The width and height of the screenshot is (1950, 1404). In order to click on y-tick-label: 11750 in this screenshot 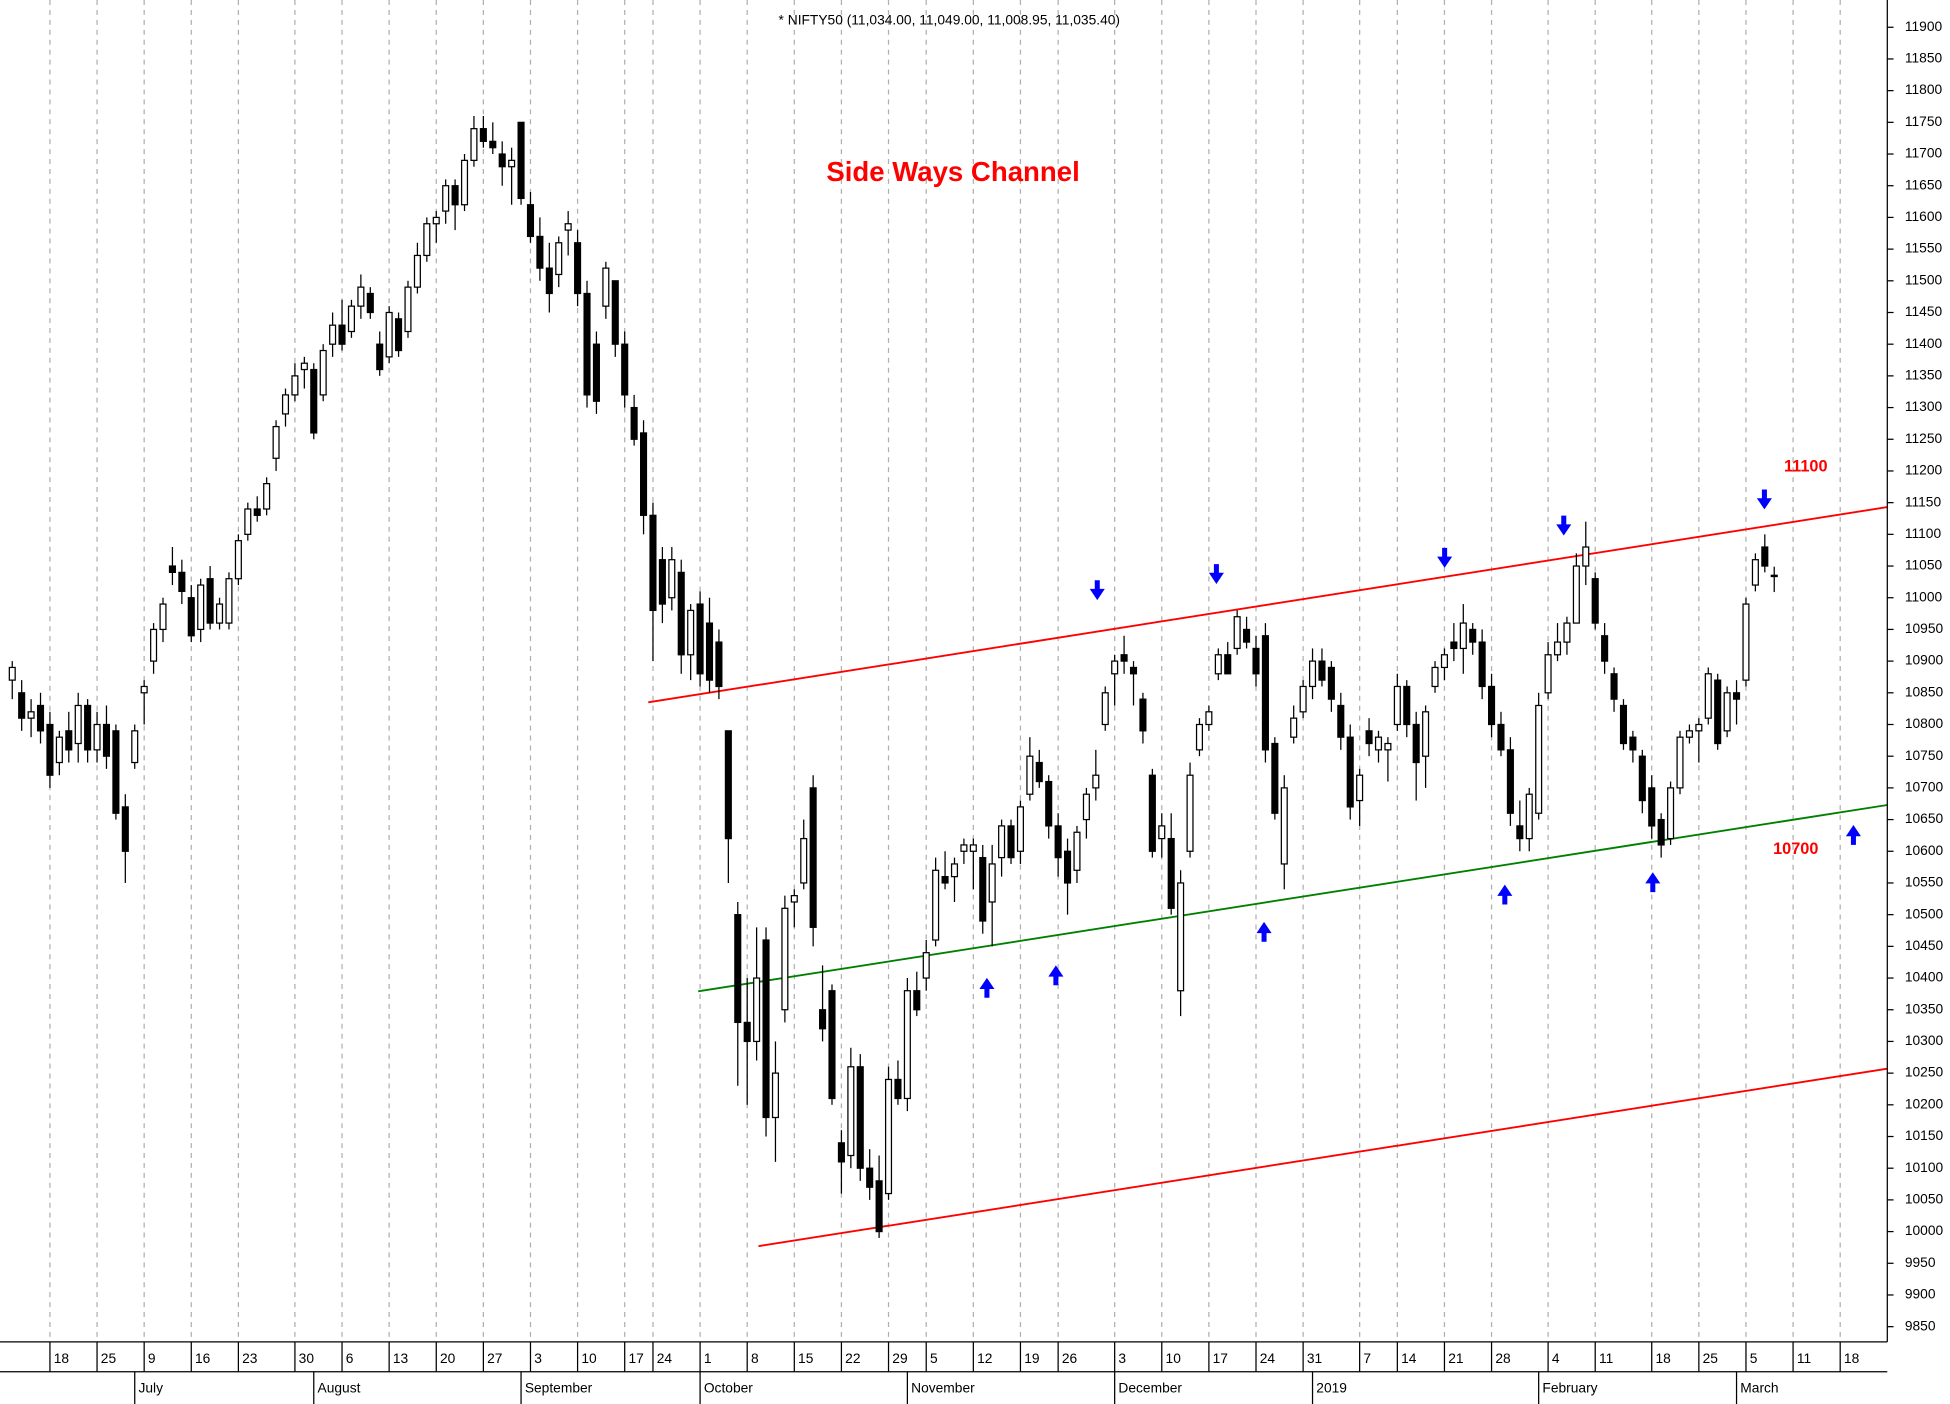, I will do `click(1924, 121)`.